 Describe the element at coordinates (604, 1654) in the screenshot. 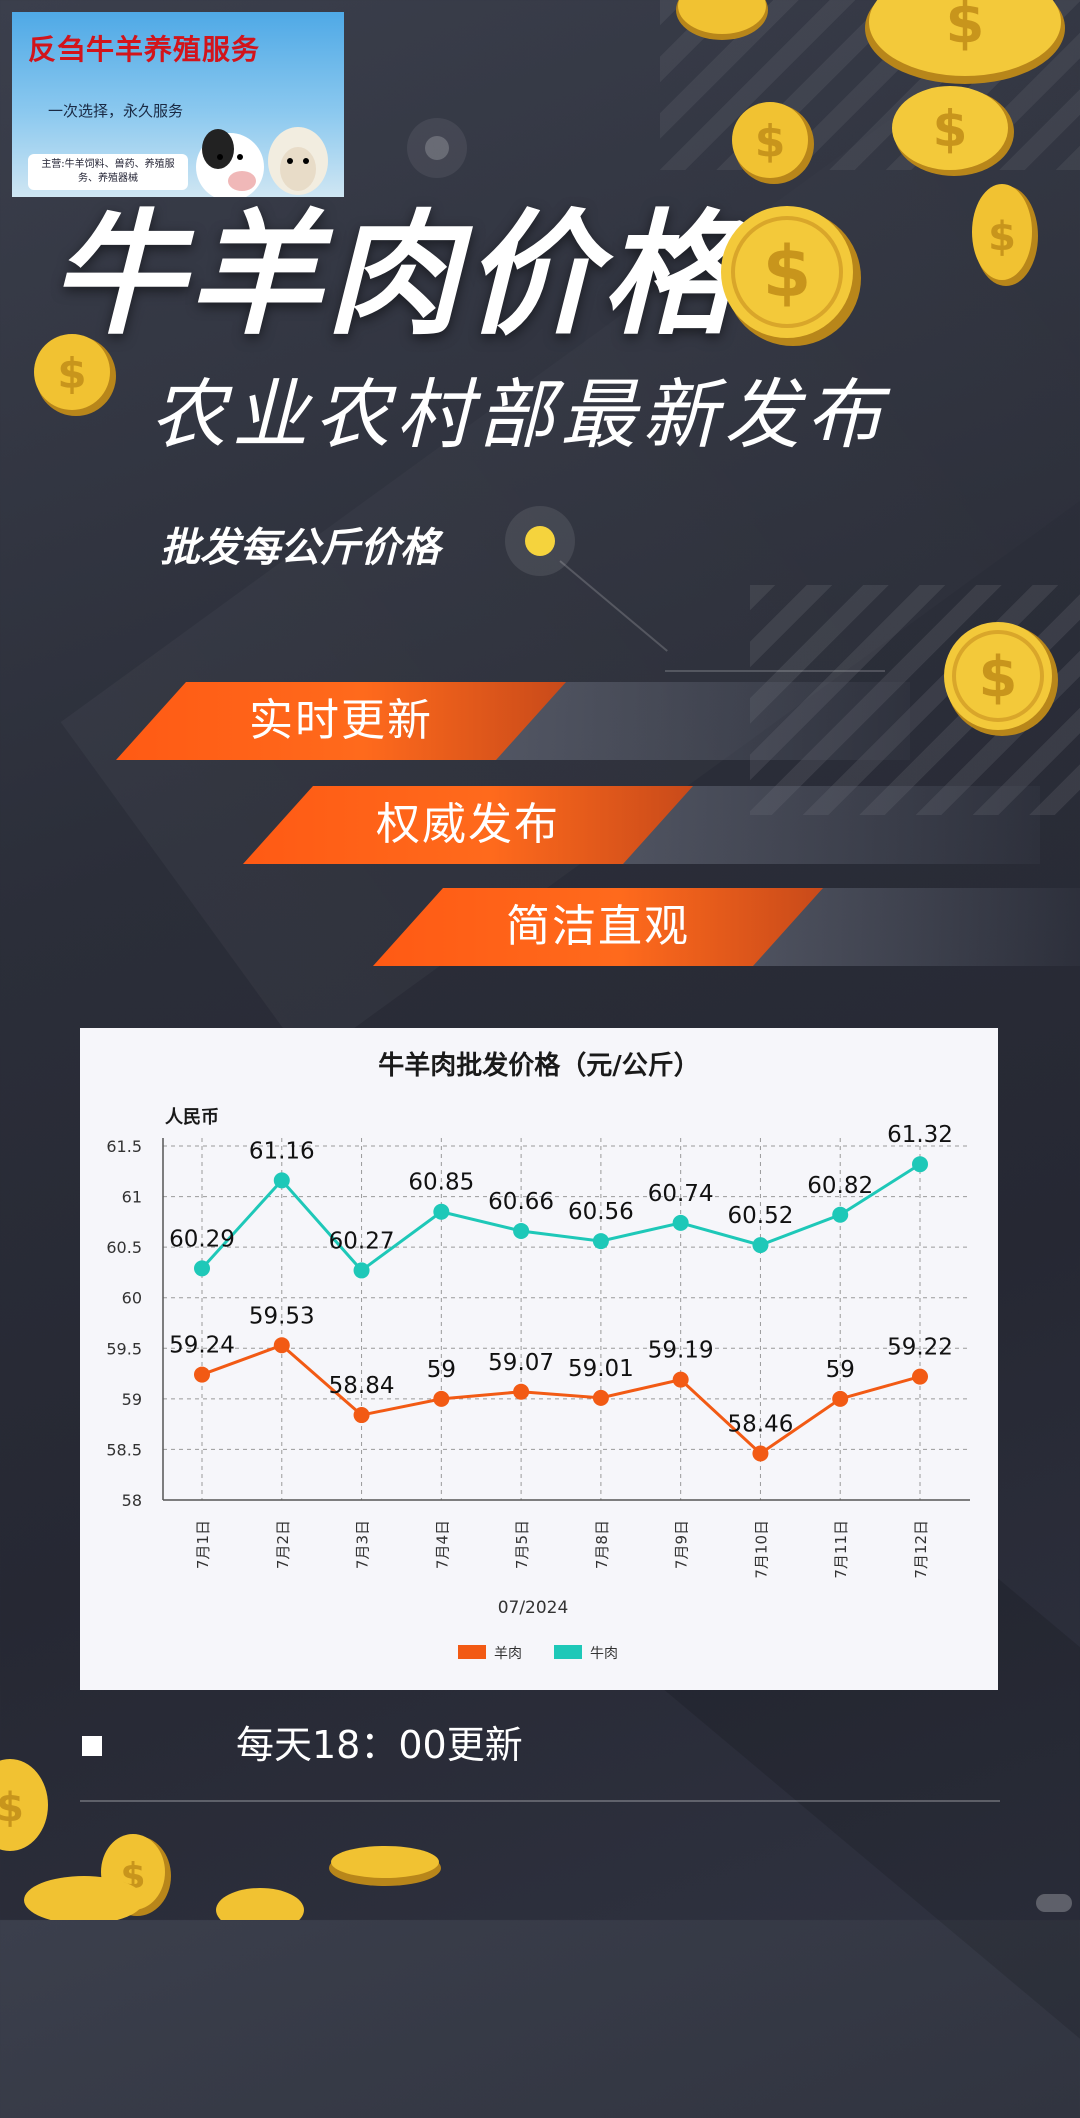

I see `legend-label: 牛肉` at that location.